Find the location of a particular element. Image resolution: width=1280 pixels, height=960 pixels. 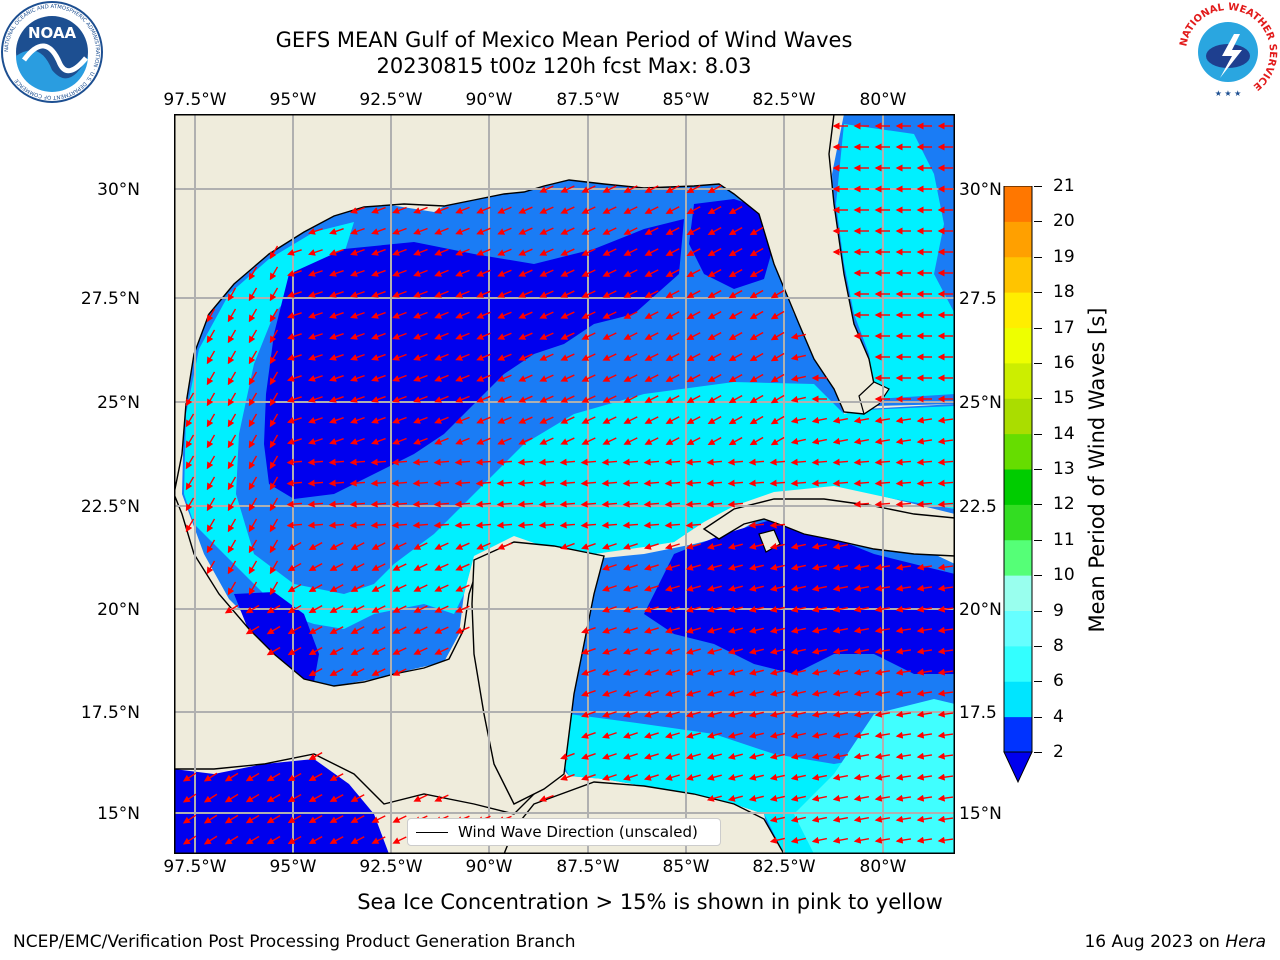

colorbar-tick-label: 11 is located at coordinates (1064, 539).